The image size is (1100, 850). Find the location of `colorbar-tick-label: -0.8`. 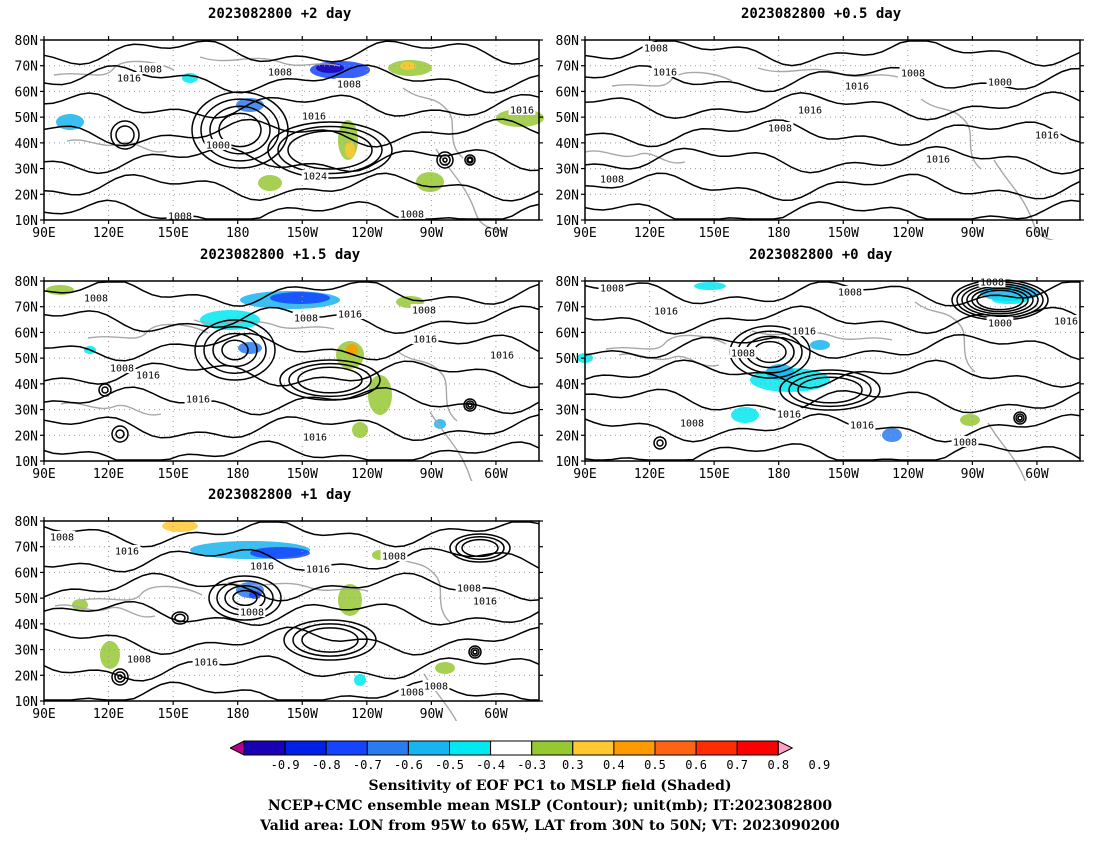

colorbar-tick-label: -0.8 is located at coordinates (326, 765).